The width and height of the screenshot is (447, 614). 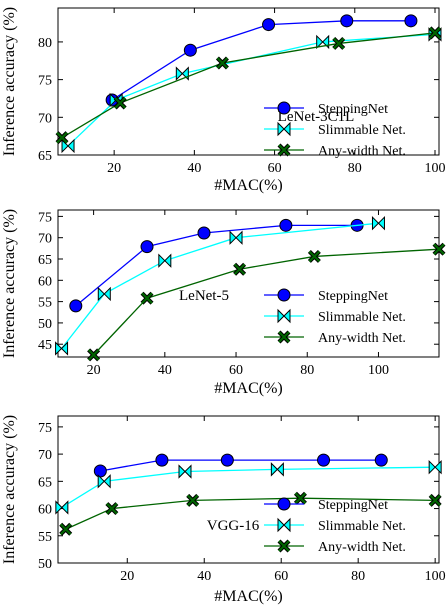 What do you see at coordinates (45, 537) in the screenshot?
I see `y-tick-label: 55` at bounding box center [45, 537].